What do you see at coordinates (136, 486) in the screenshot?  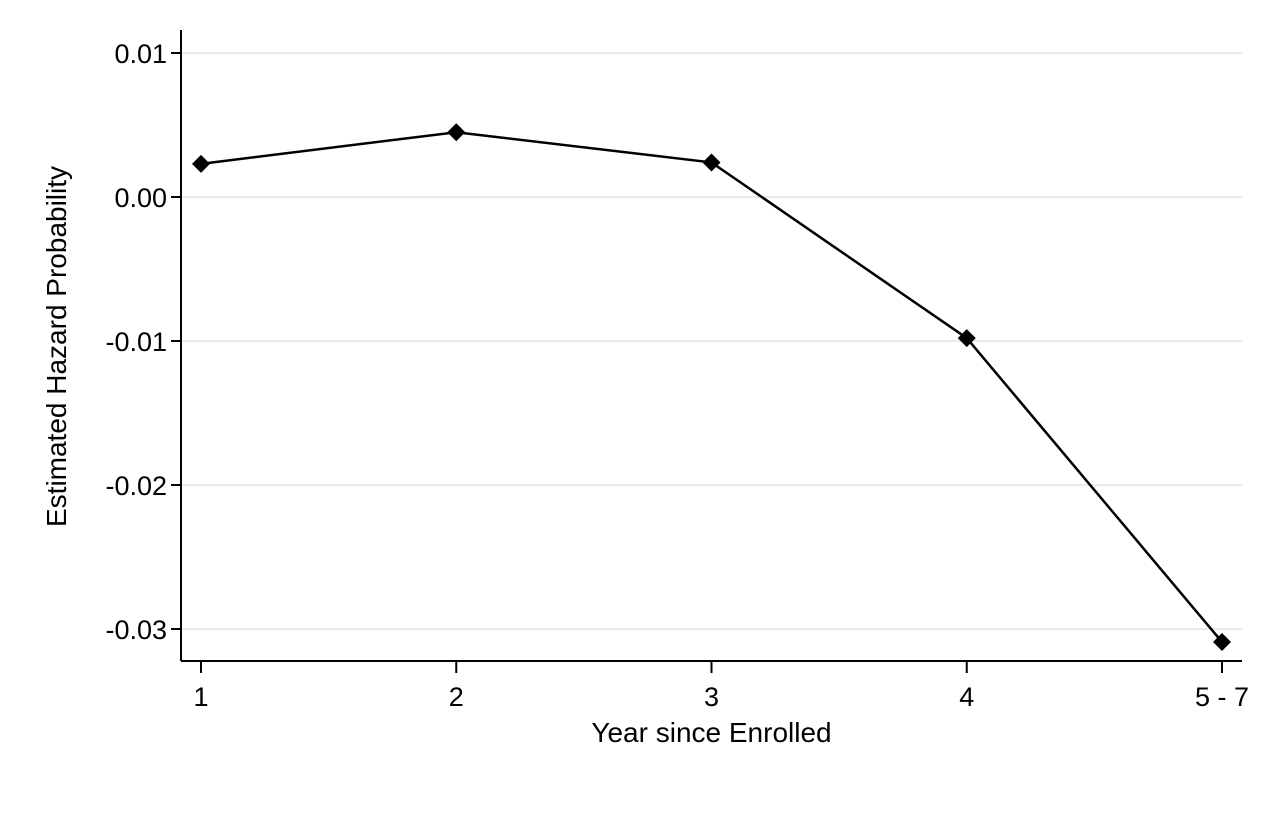 I see `y-tick-label: -0.02` at bounding box center [136, 486].